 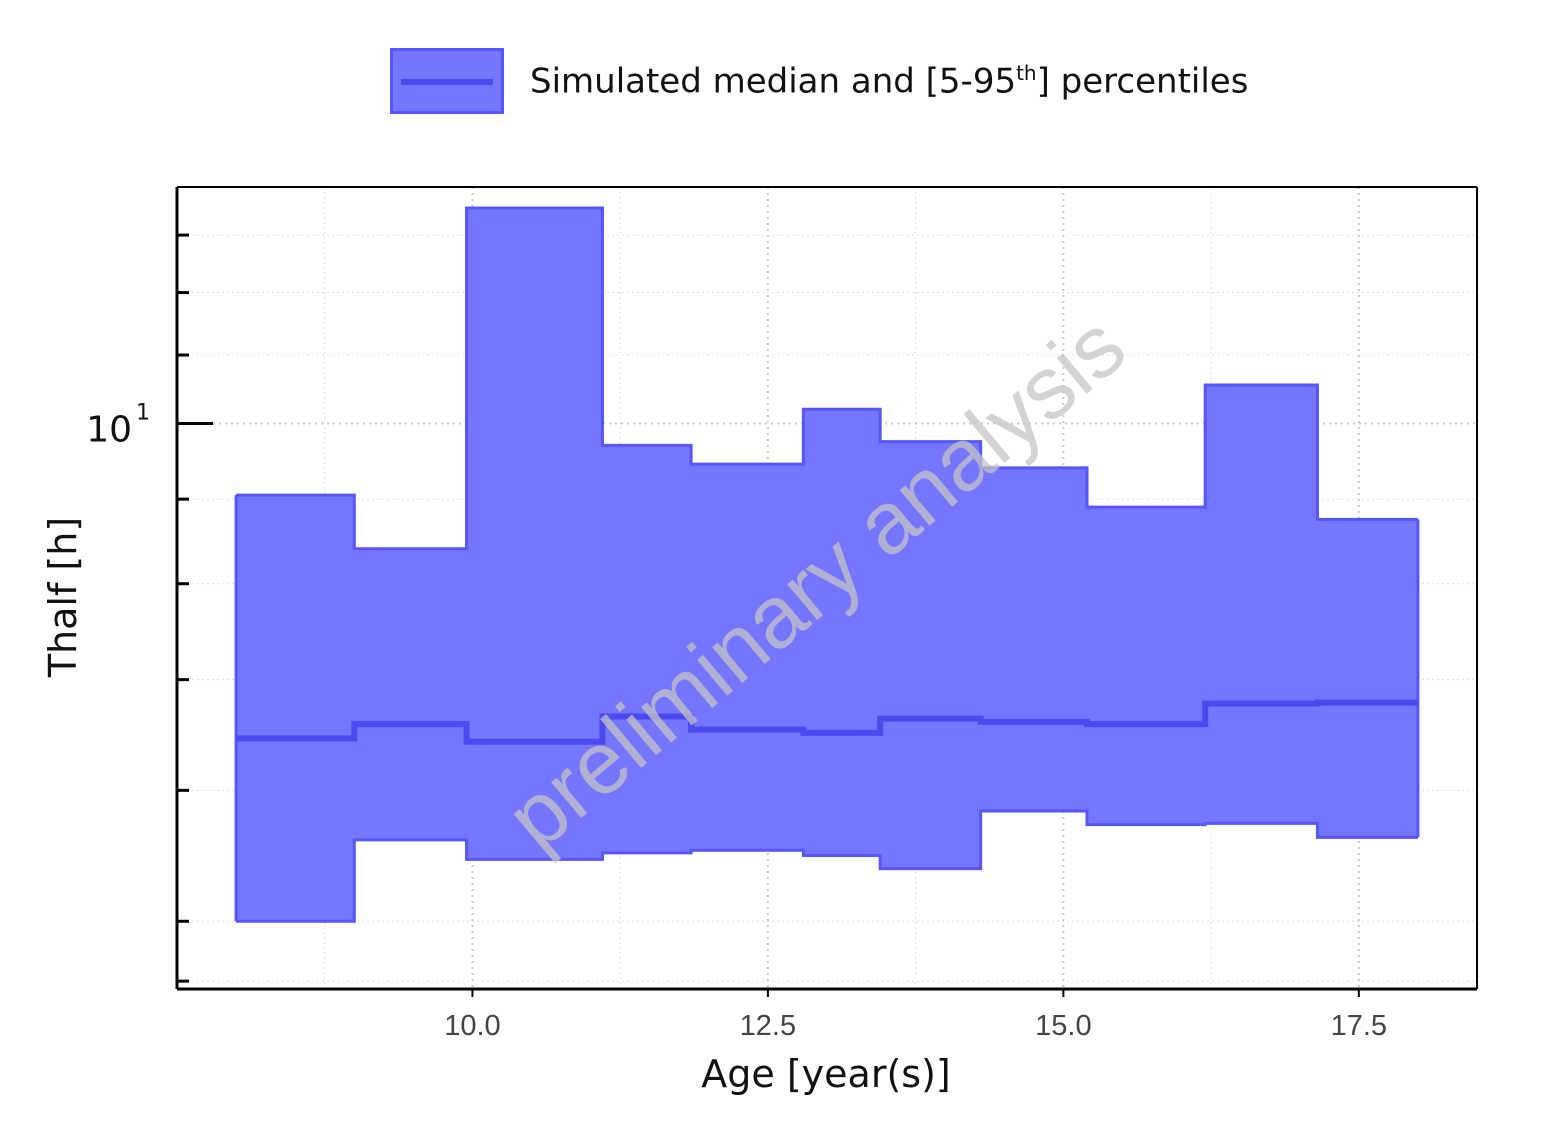 I want to click on legend-label-main: Simulated median and [5-95, so click(x=773, y=81).